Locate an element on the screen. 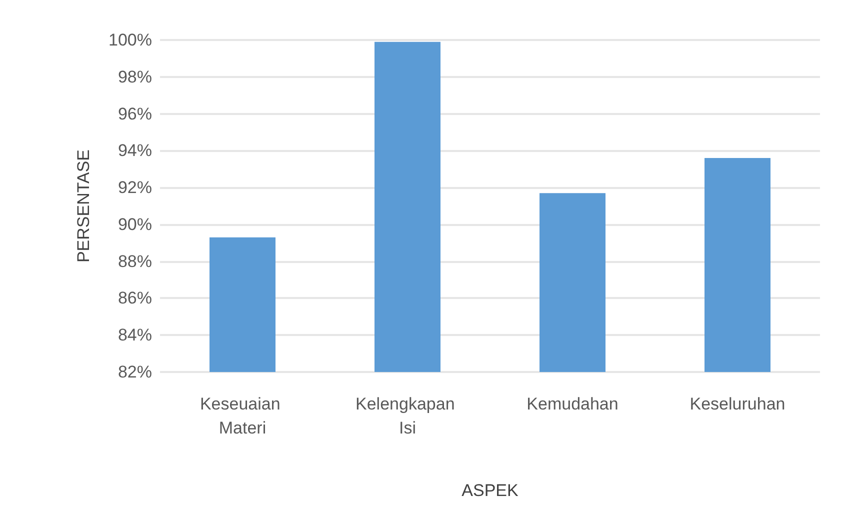 This screenshot has height=517, width=860. y-tick-label: 84% is located at coordinates (135, 335).